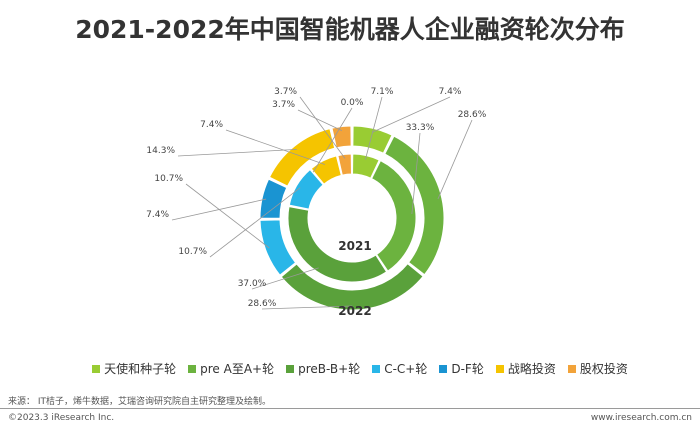 The image size is (700, 433). I want to click on legend-label: 天使和种子轮, so click(140, 369).